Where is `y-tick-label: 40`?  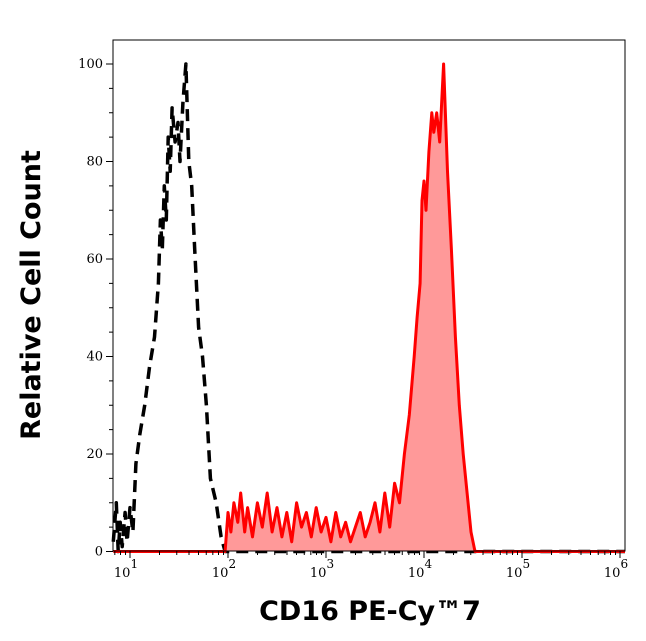 y-tick-label: 40 is located at coordinates (94, 357).